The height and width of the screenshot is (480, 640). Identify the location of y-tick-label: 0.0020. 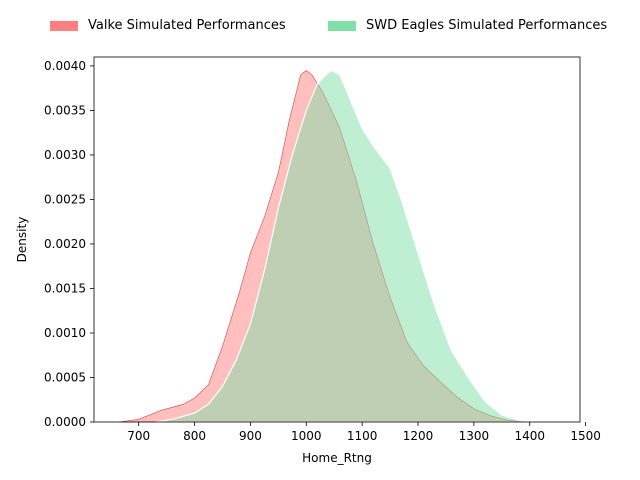
(65, 244).